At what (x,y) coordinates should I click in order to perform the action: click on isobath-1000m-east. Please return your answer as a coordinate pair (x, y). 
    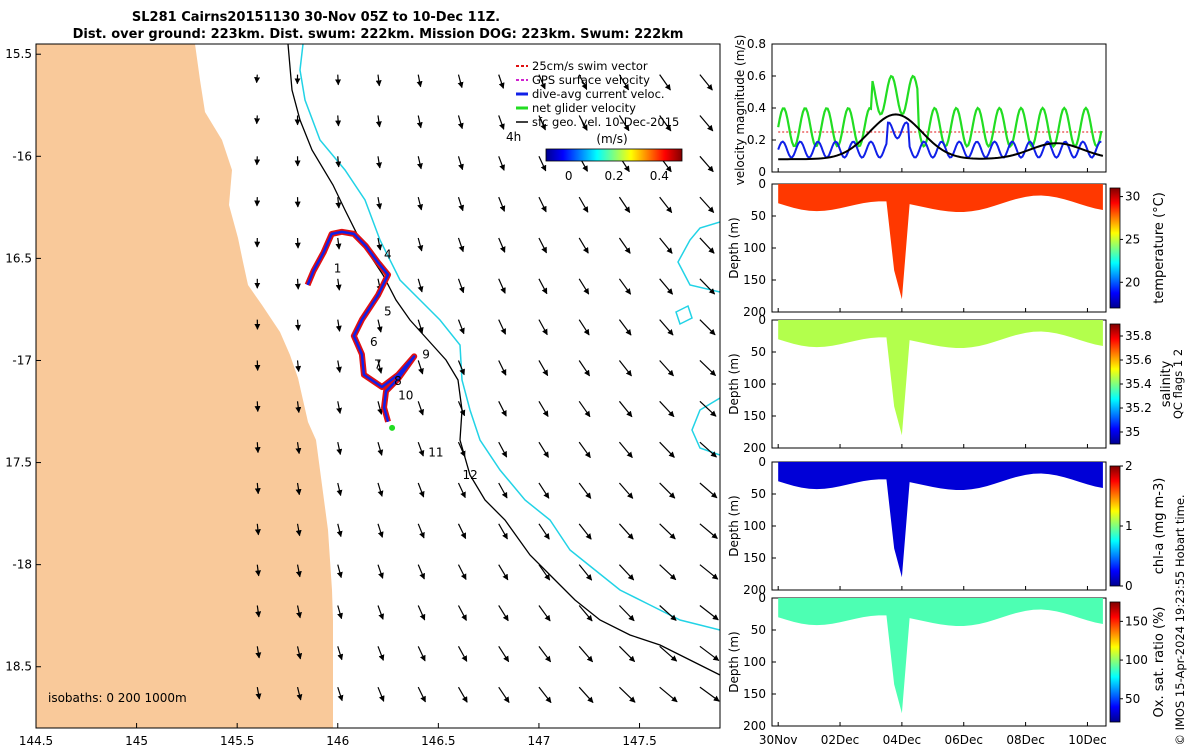
    Looking at the image, I should click on (698, 257).